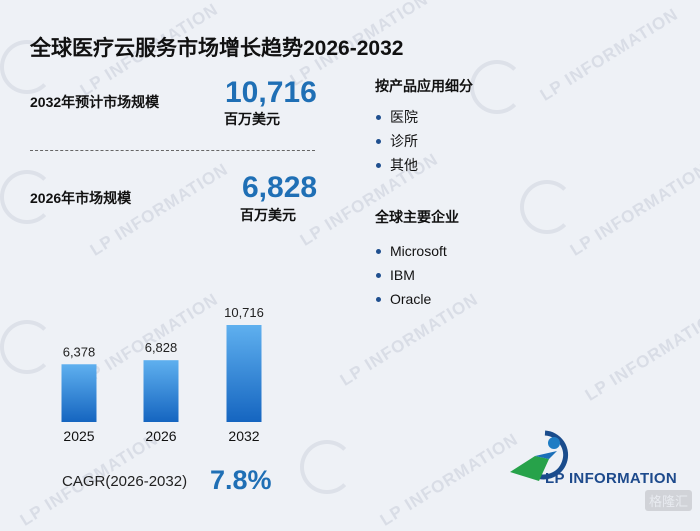  Describe the element at coordinates (396, 165) in the screenshot. I see `list-item: 其他` at that location.